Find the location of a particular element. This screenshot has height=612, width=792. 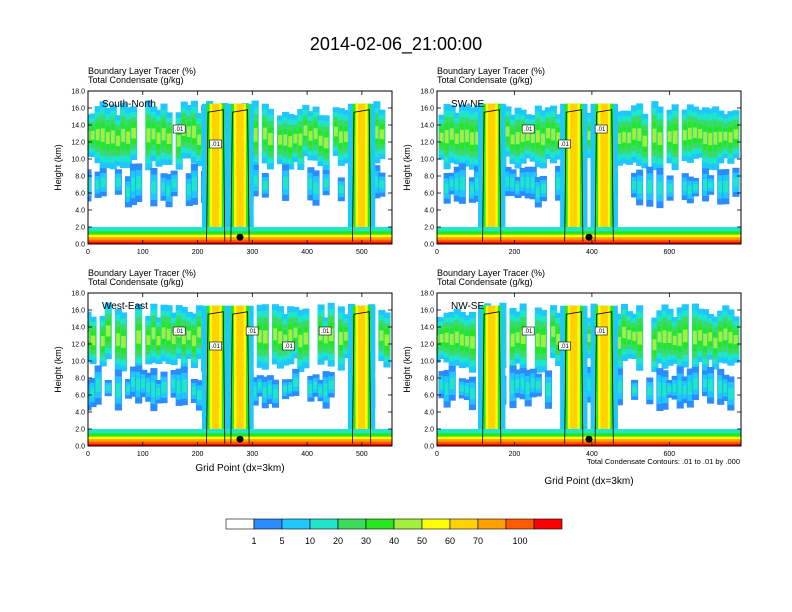

legend-label: 20 is located at coordinates (338, 541).